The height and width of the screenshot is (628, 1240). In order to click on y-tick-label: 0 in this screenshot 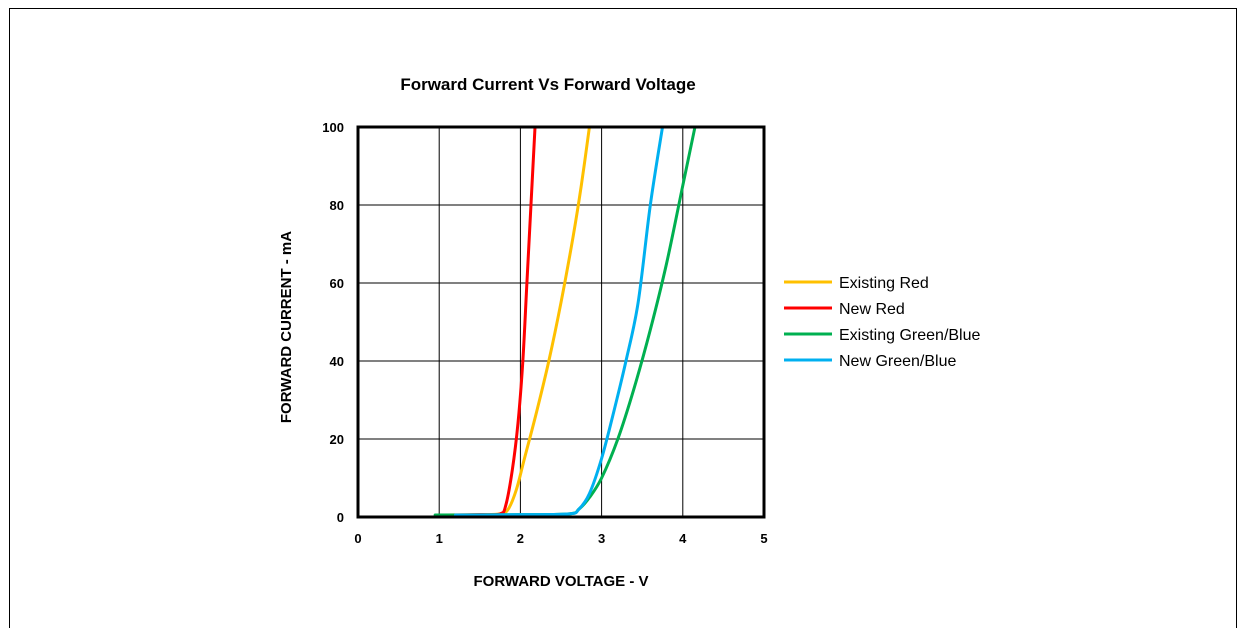, I will do `click(340, 517)`.